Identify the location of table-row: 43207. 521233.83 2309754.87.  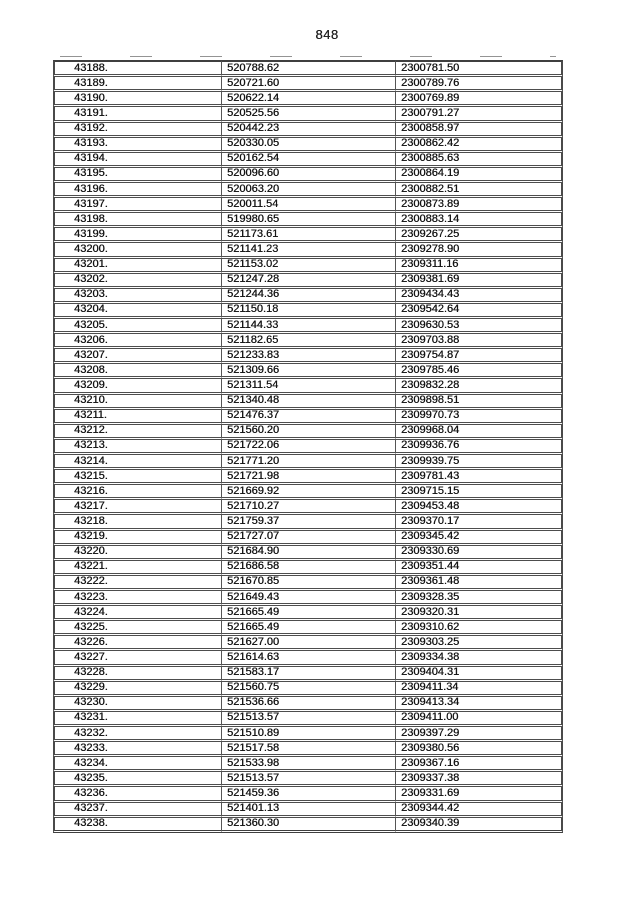
(308, 357).